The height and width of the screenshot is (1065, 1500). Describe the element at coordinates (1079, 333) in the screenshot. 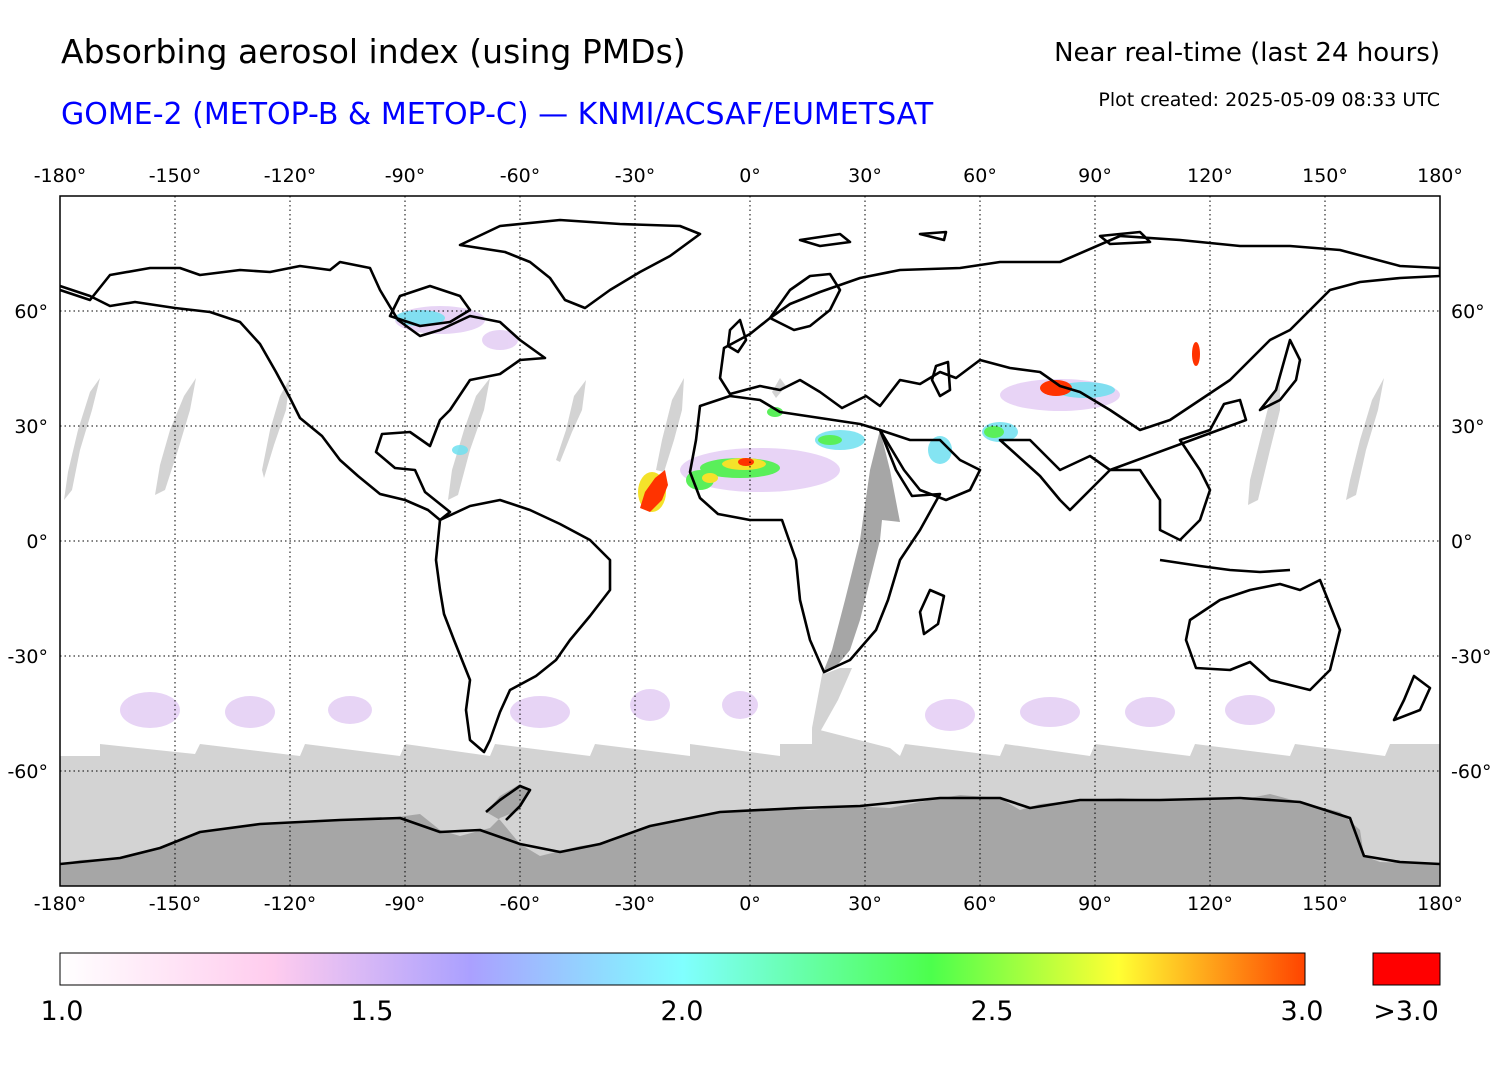

I see `europe-asia-coast` at that location.